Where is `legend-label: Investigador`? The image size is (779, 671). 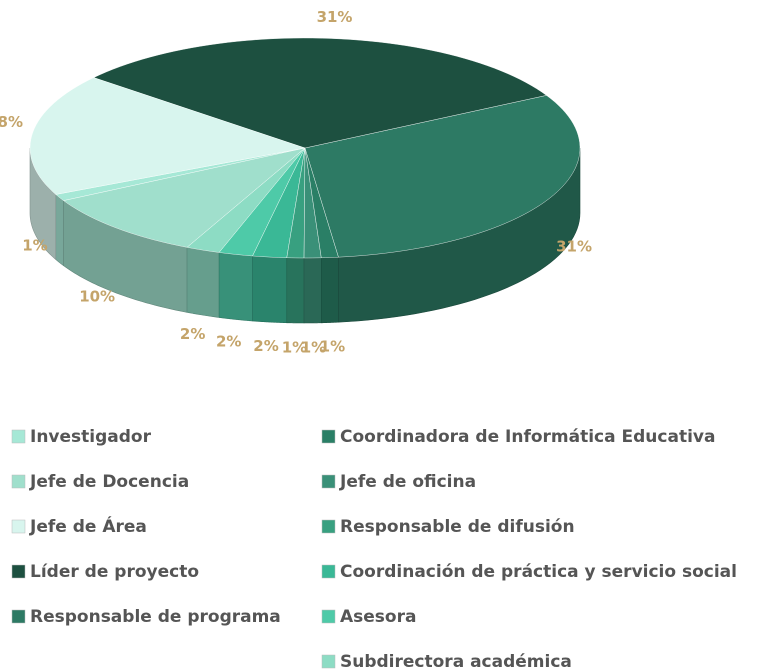 legend-label: Investigador is located at coordinates (91, 437).